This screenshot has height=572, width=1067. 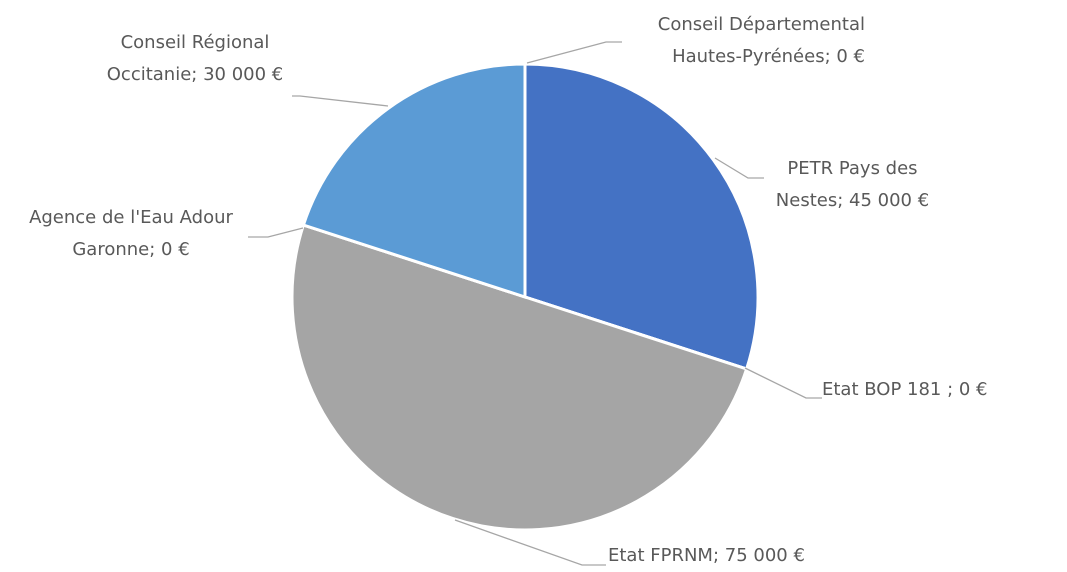 What do you see at coordinates (758, 555) in the screenshot?
I see `value-label: ; 75 000 €` at bounding box center [758, 555].